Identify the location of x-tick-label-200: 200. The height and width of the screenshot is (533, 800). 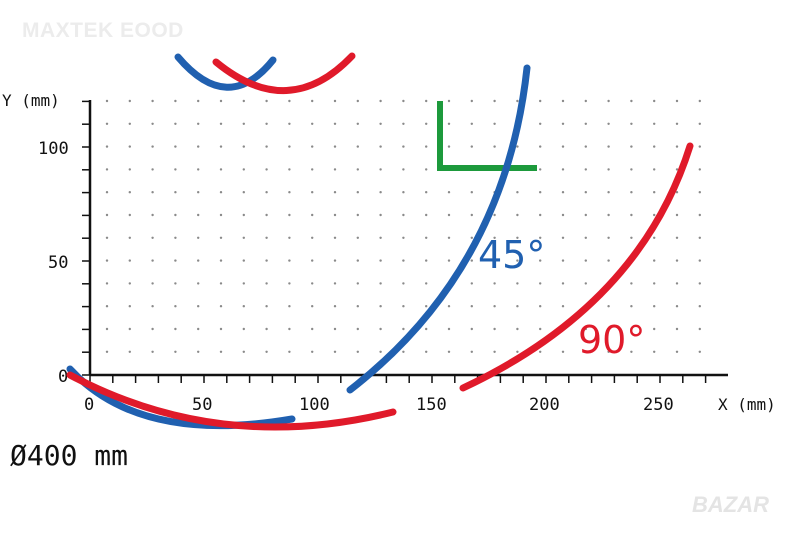
(544, 405).